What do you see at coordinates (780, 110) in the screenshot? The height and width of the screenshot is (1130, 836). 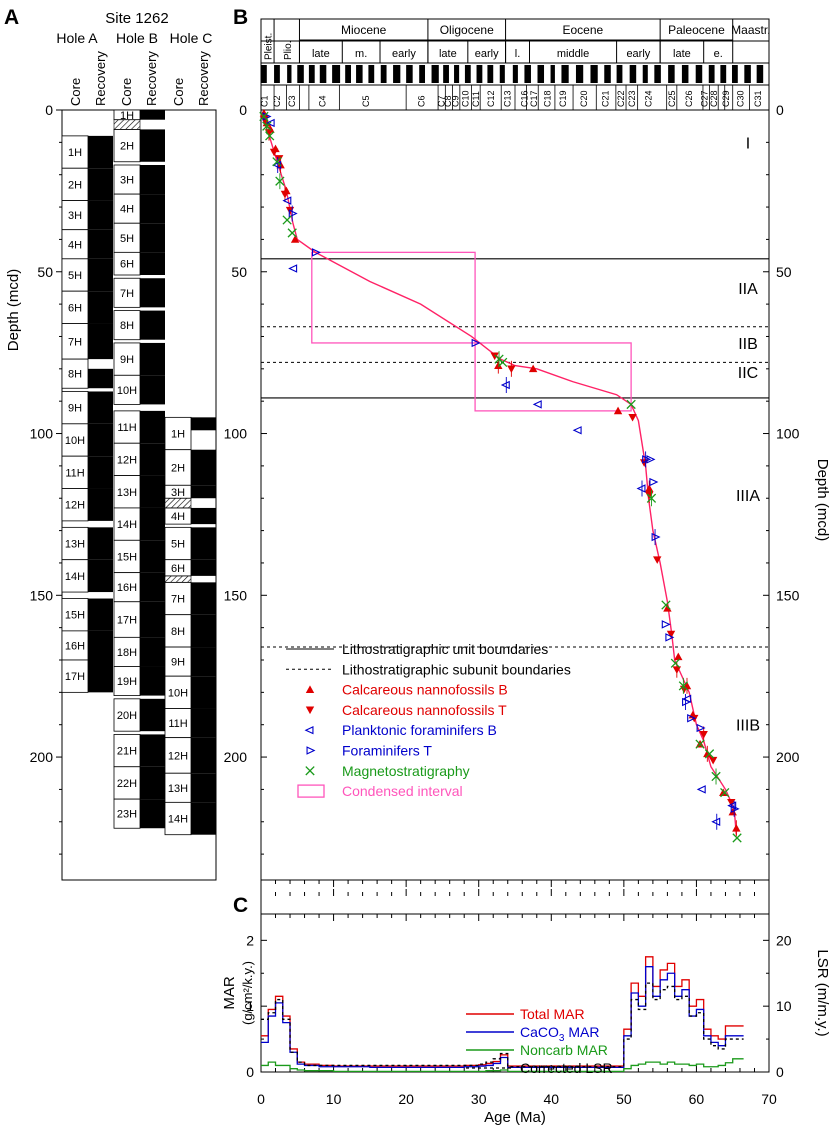 I see `right-ytick-label: 0` at bounding box center [780, 110].